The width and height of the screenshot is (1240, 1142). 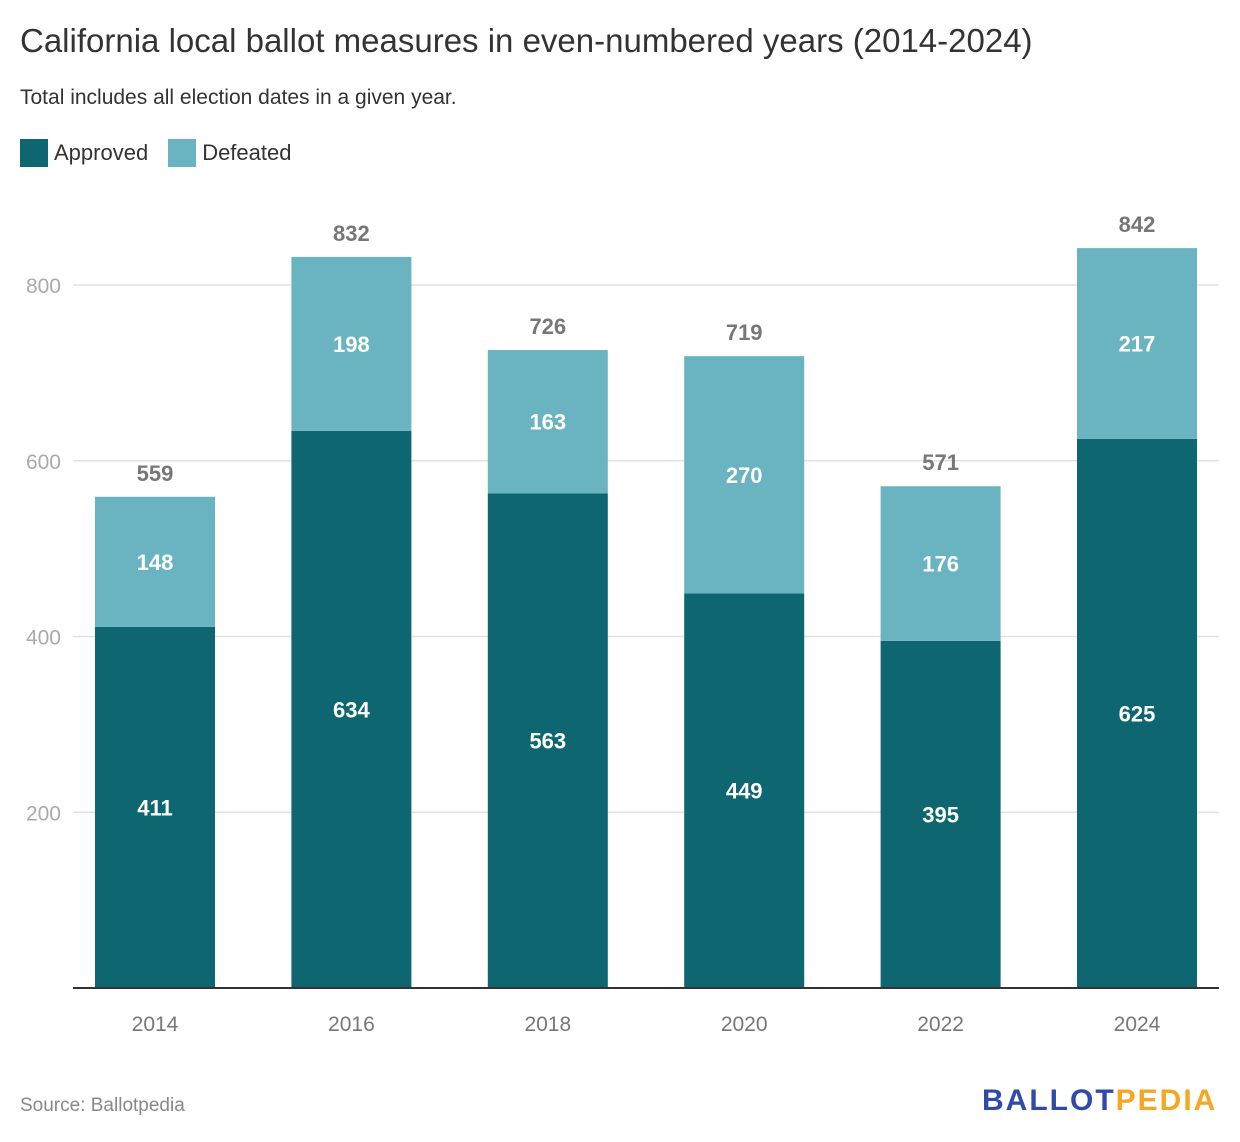 What do you see at coordinates (351, 1024) in the screenshot?
I see `x-tick-label: 2016` at bounding box center [351, 1024].